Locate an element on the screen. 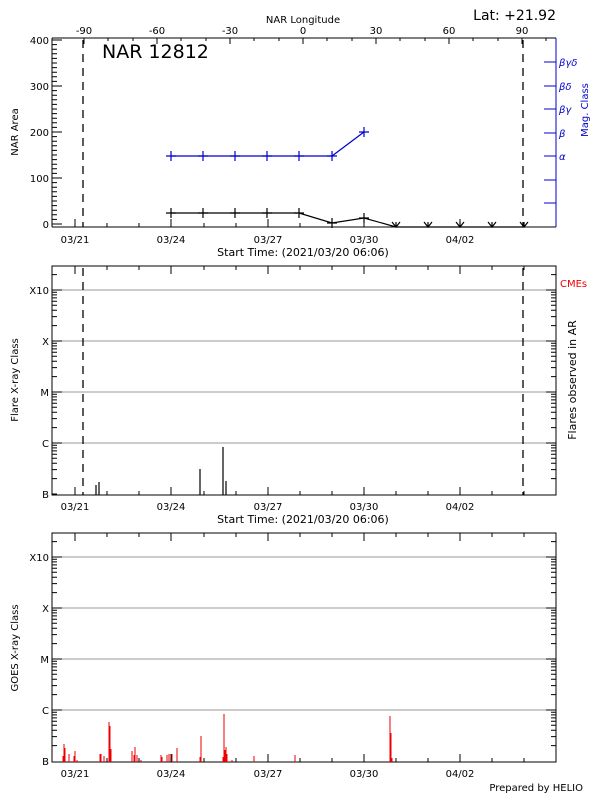  goes-class-tick-labels: B C M X X10 is located at coordinates (39, 660).